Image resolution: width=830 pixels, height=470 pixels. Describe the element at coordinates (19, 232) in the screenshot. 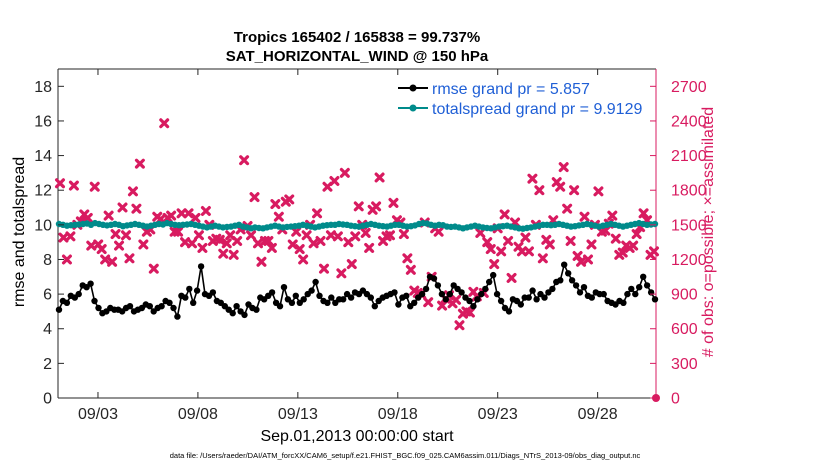

I see `left-y-axis-label: rmse and totalspread` at that location.